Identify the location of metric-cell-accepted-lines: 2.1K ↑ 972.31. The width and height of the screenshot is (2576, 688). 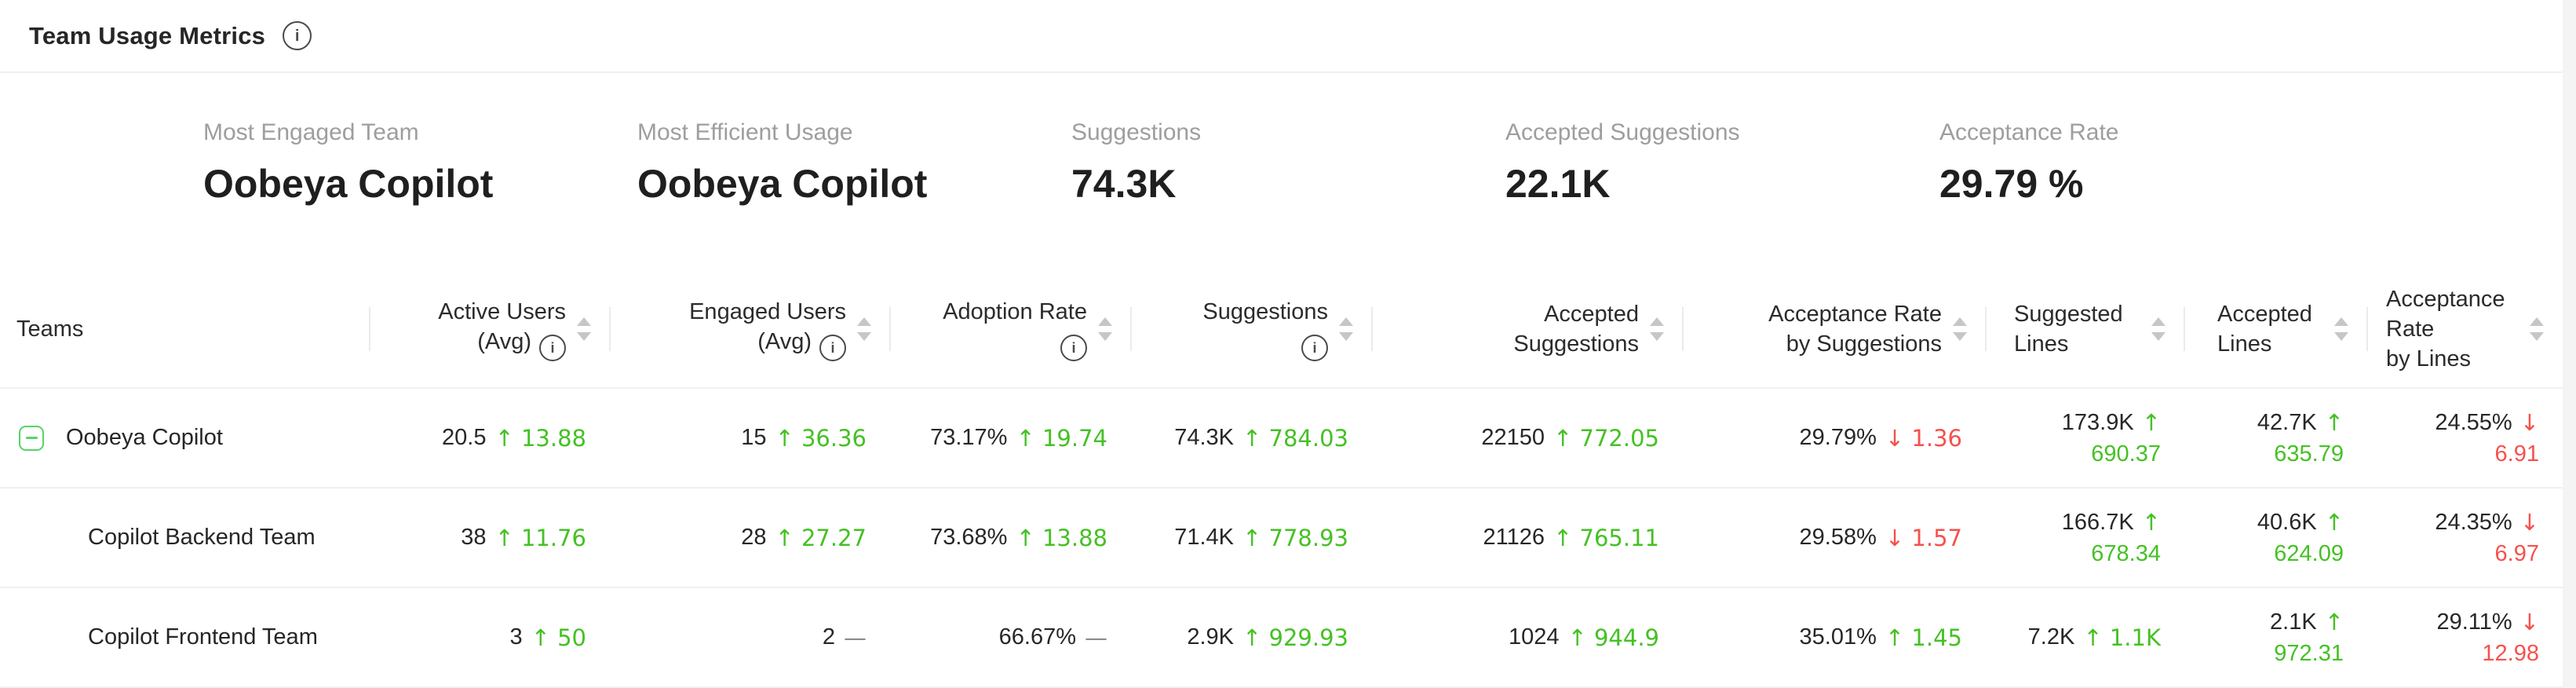
(2275, 637).